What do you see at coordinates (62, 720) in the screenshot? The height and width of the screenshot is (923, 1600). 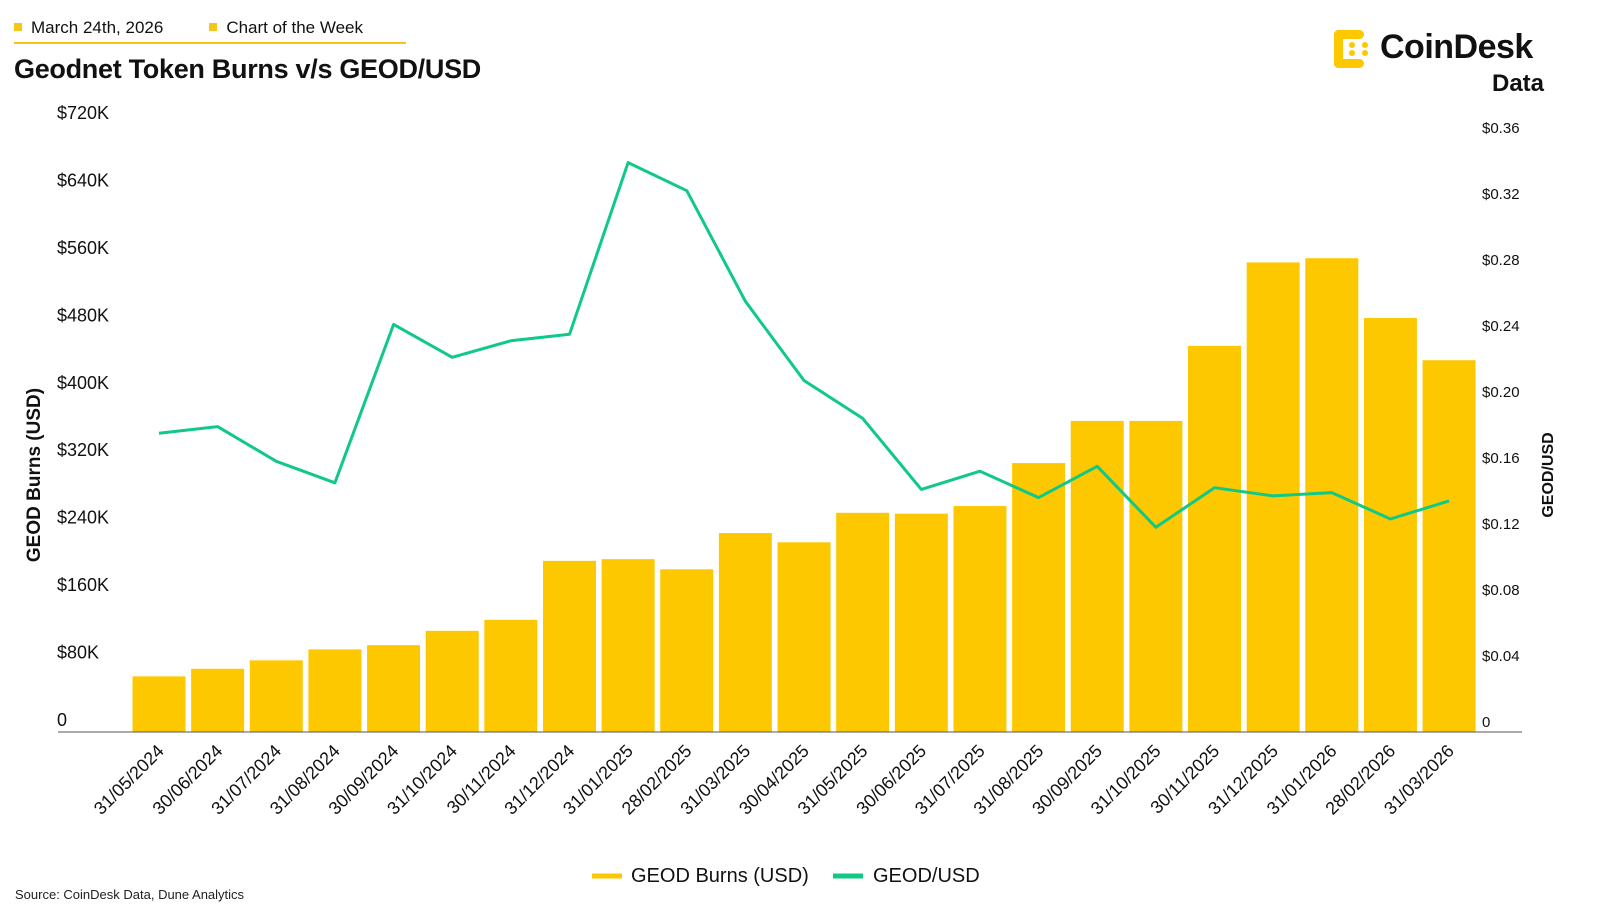 I see `y-tick-label: 0` at bounding box center [62, 720].